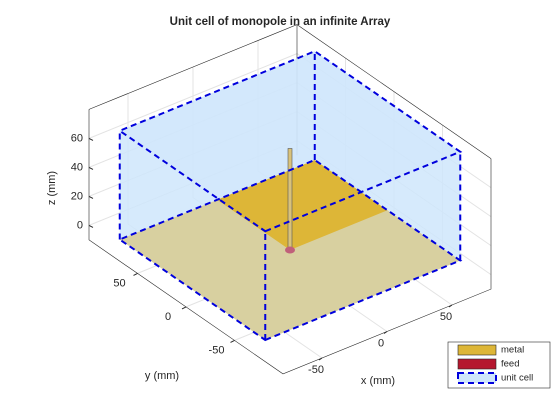  I want to click on z-tick-label: 40, so click(77, 167).